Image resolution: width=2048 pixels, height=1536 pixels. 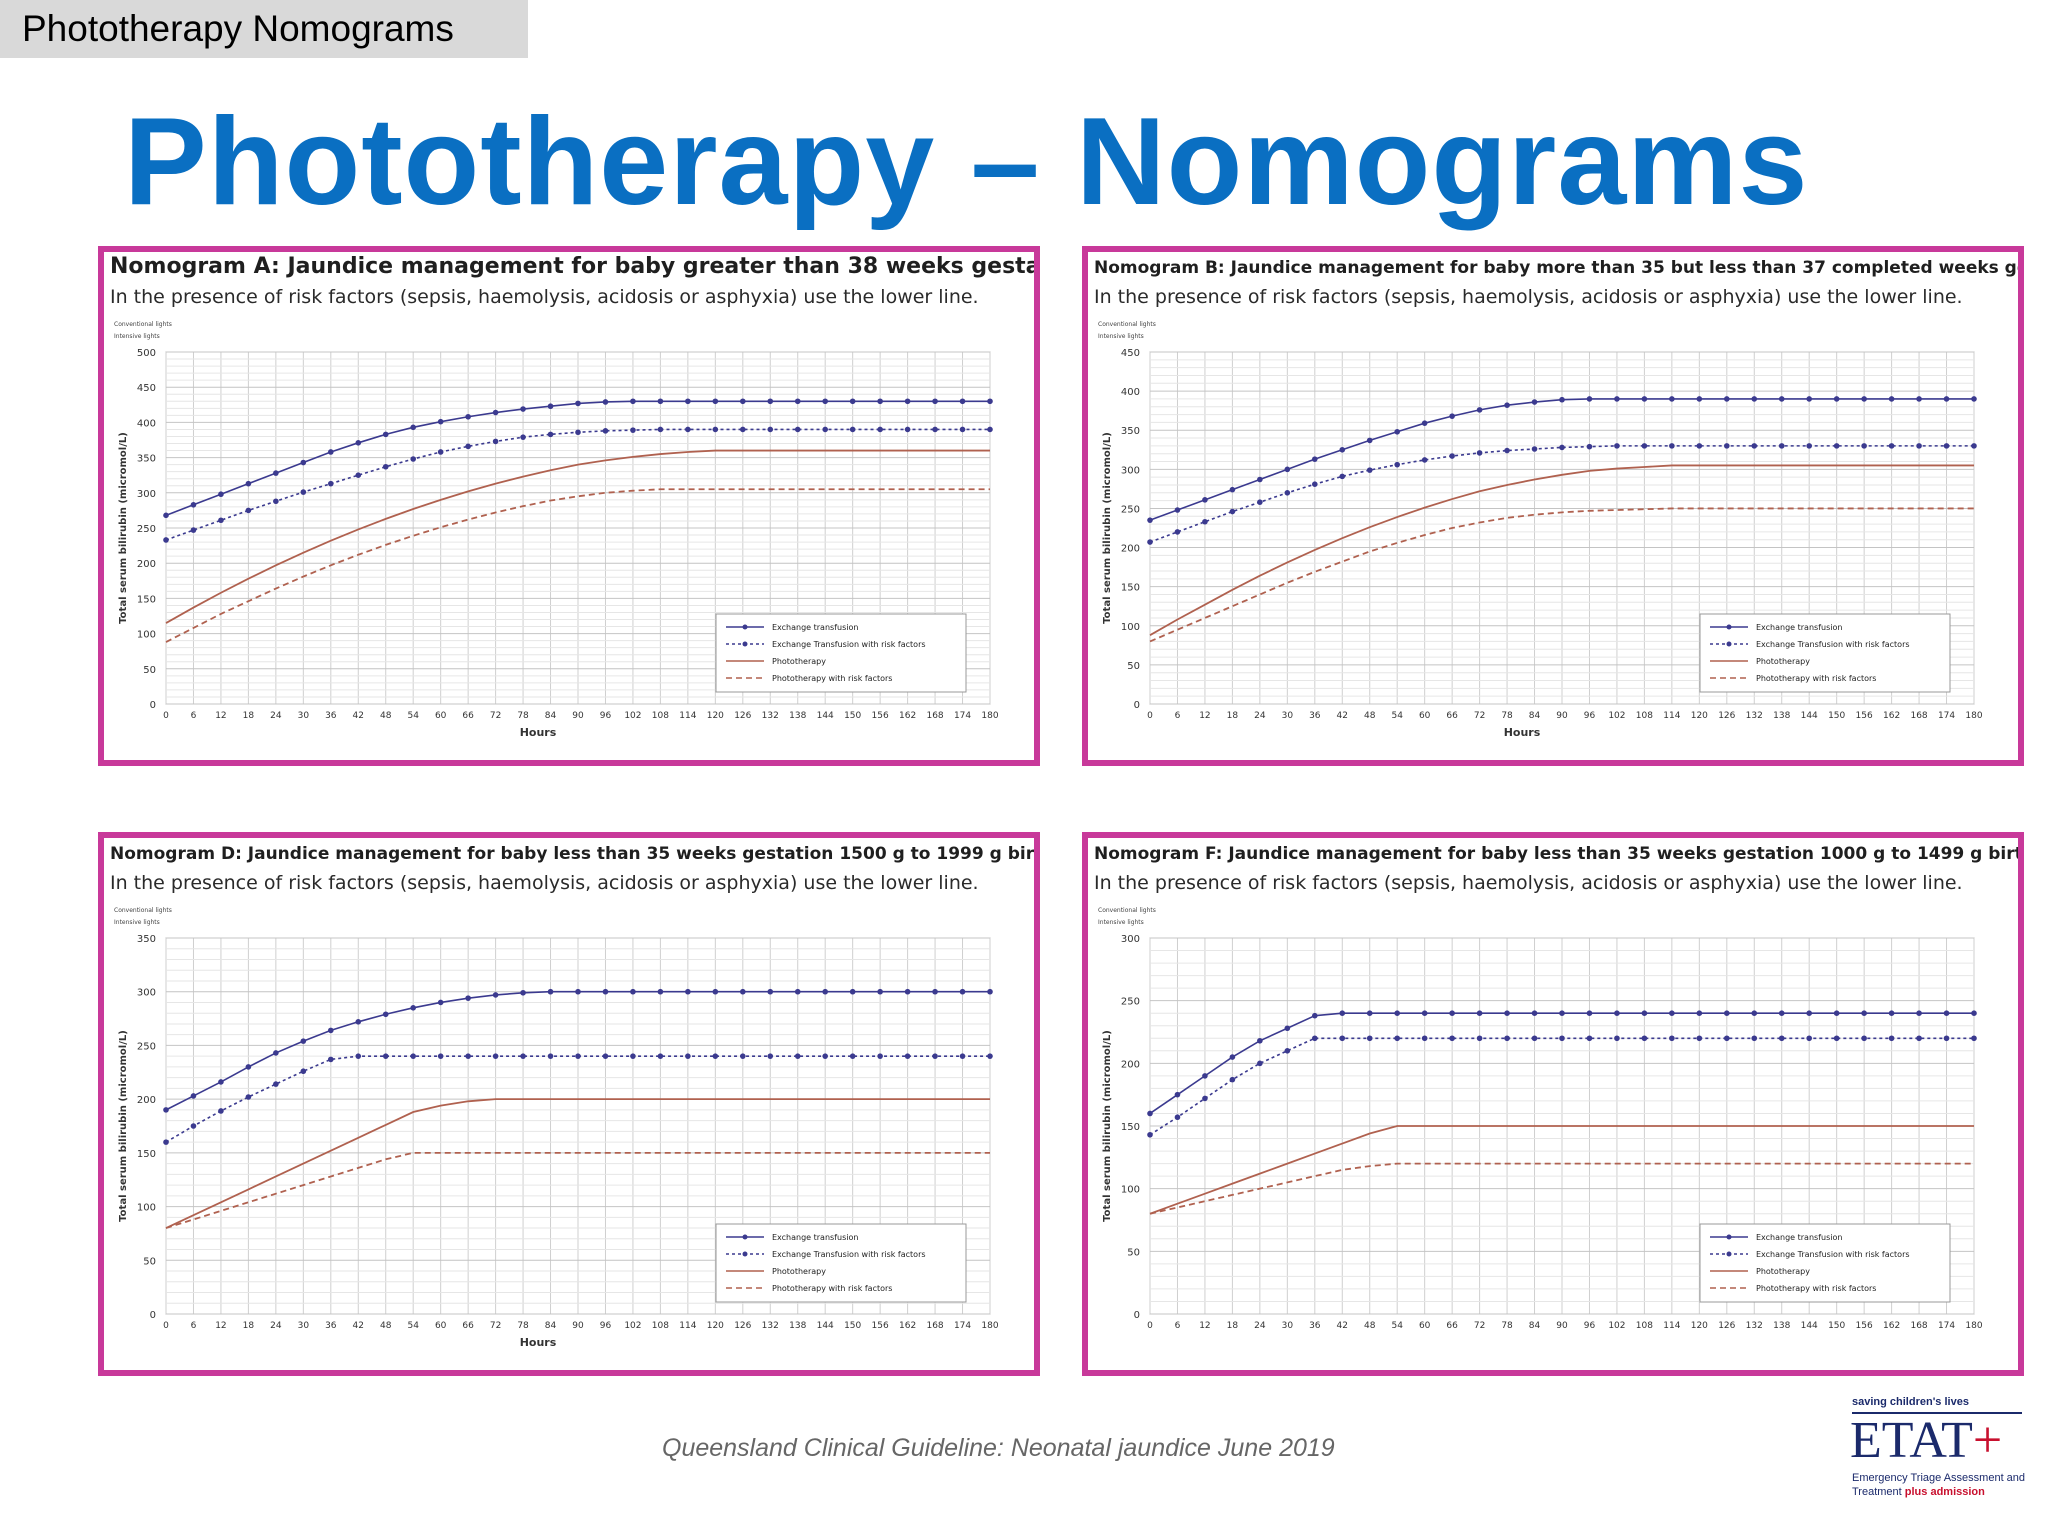 What do you see at coordinates (123, 528) in the screenshot?
I see `y-axis-label: Total serum bilirubin (micromol/L)` at bounding box center [123, 528].